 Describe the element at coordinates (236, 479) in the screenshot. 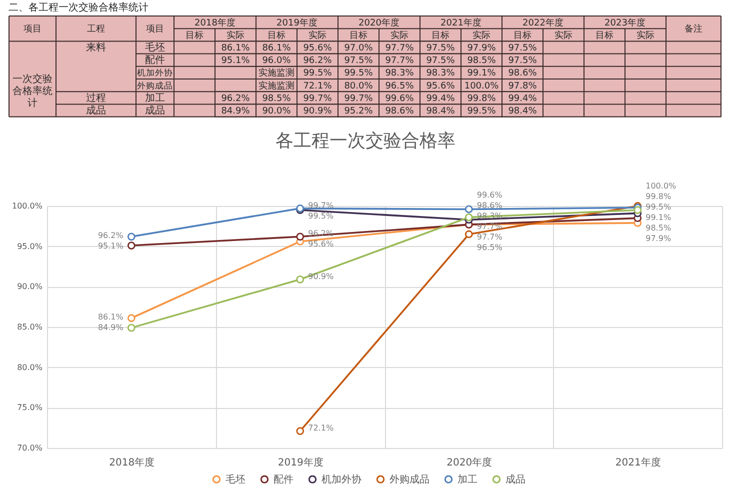

I see `legend-label: 毛坯` at that location.